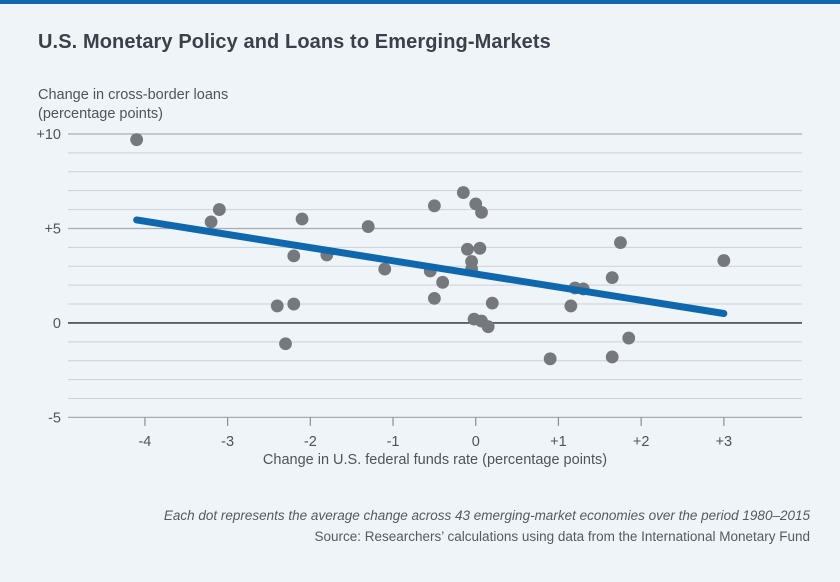 The image size is (840, 582). Describe the element at coordinates (430, 266) in the screenshot. I see `trend-line` at that location.